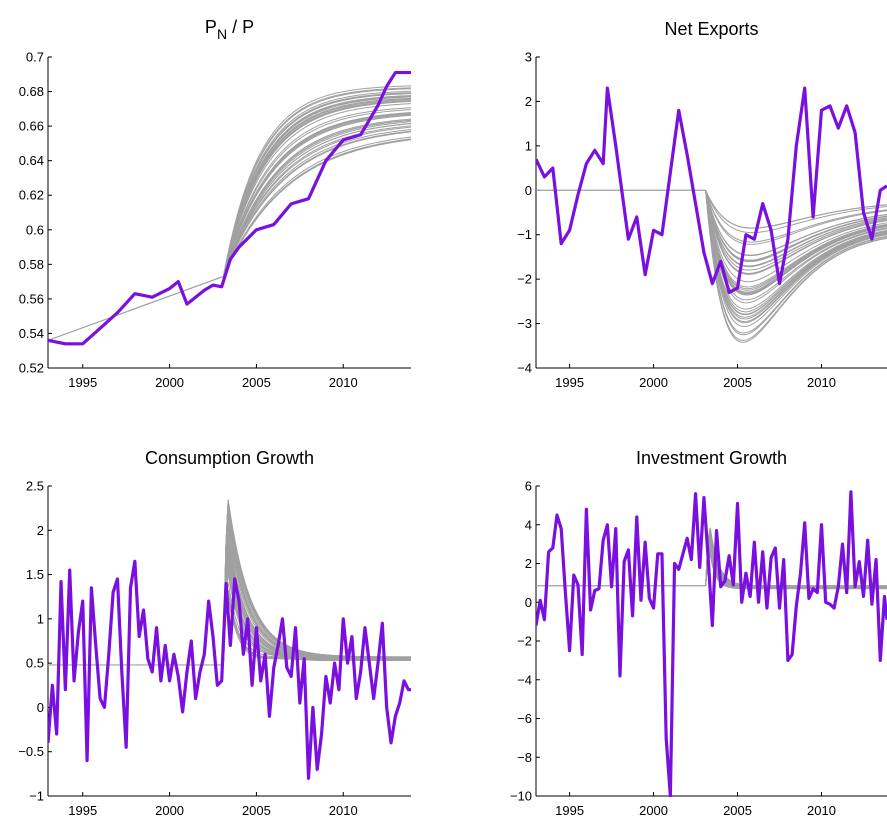  Describe the element at coordinates (524, 757) in the screenshot. I see `y-tick-label: −8` at that location.